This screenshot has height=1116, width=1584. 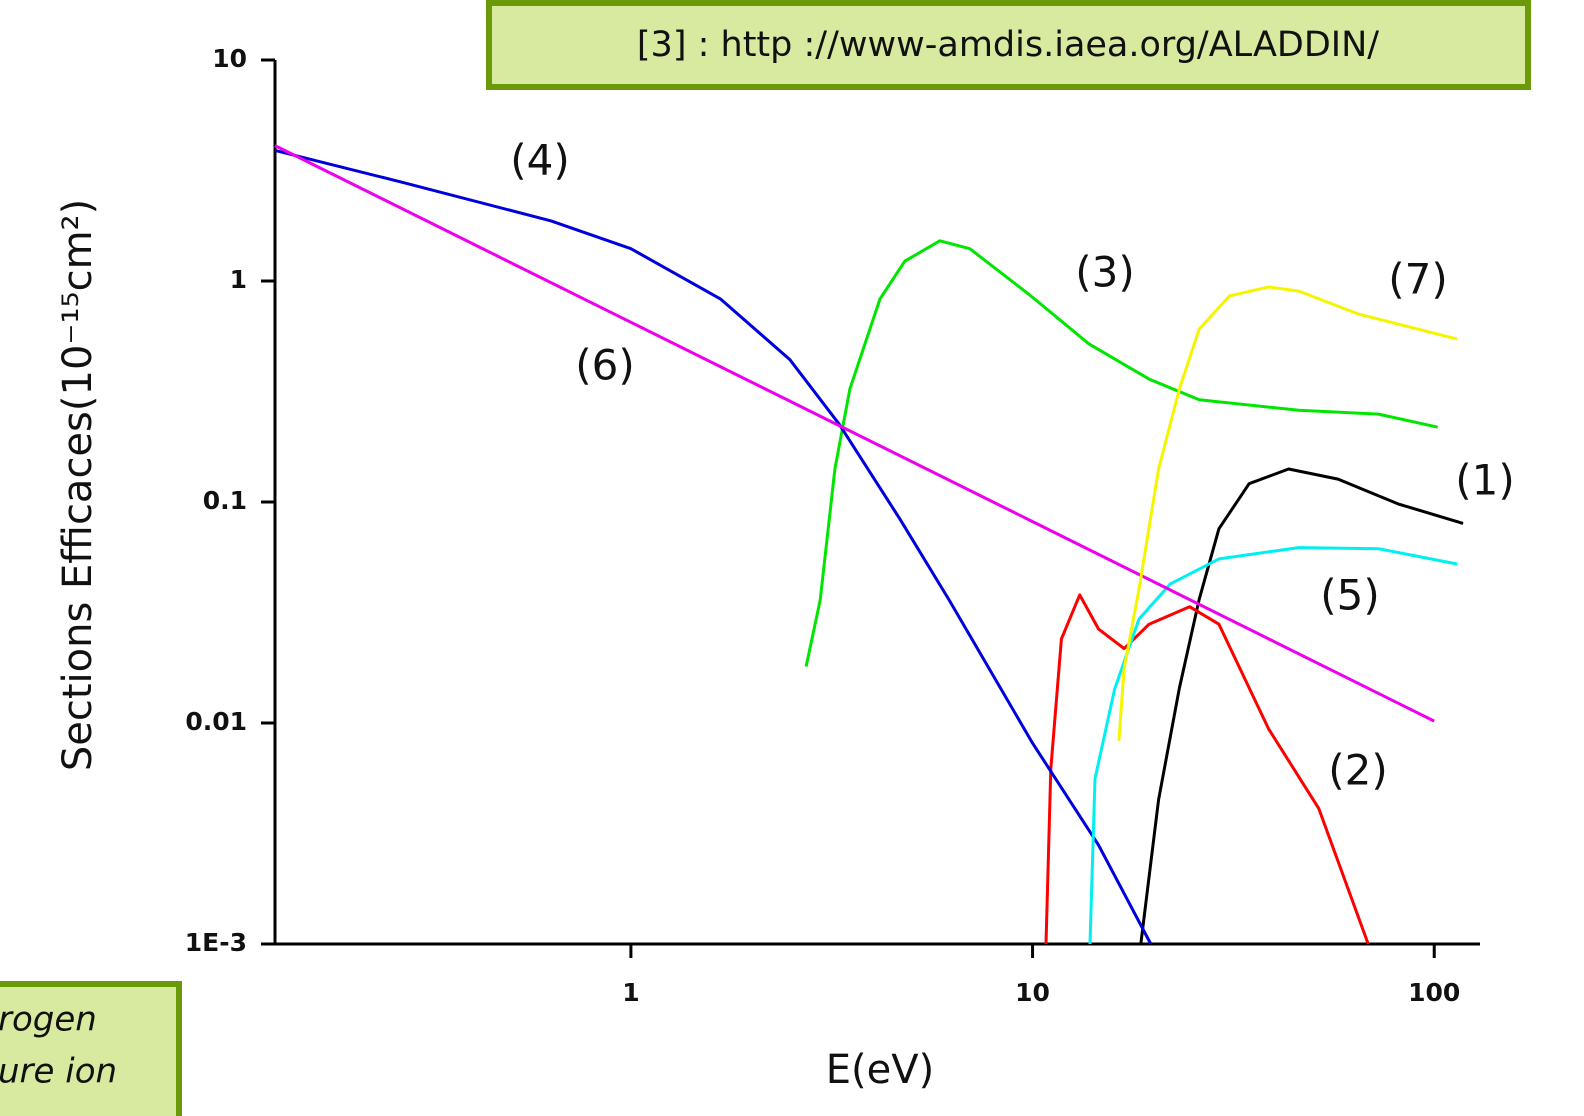 What do you see at coordinates (630, 992) in the screenshot?
I see `x-tick-label: 1` at bounding box center [630, 992].